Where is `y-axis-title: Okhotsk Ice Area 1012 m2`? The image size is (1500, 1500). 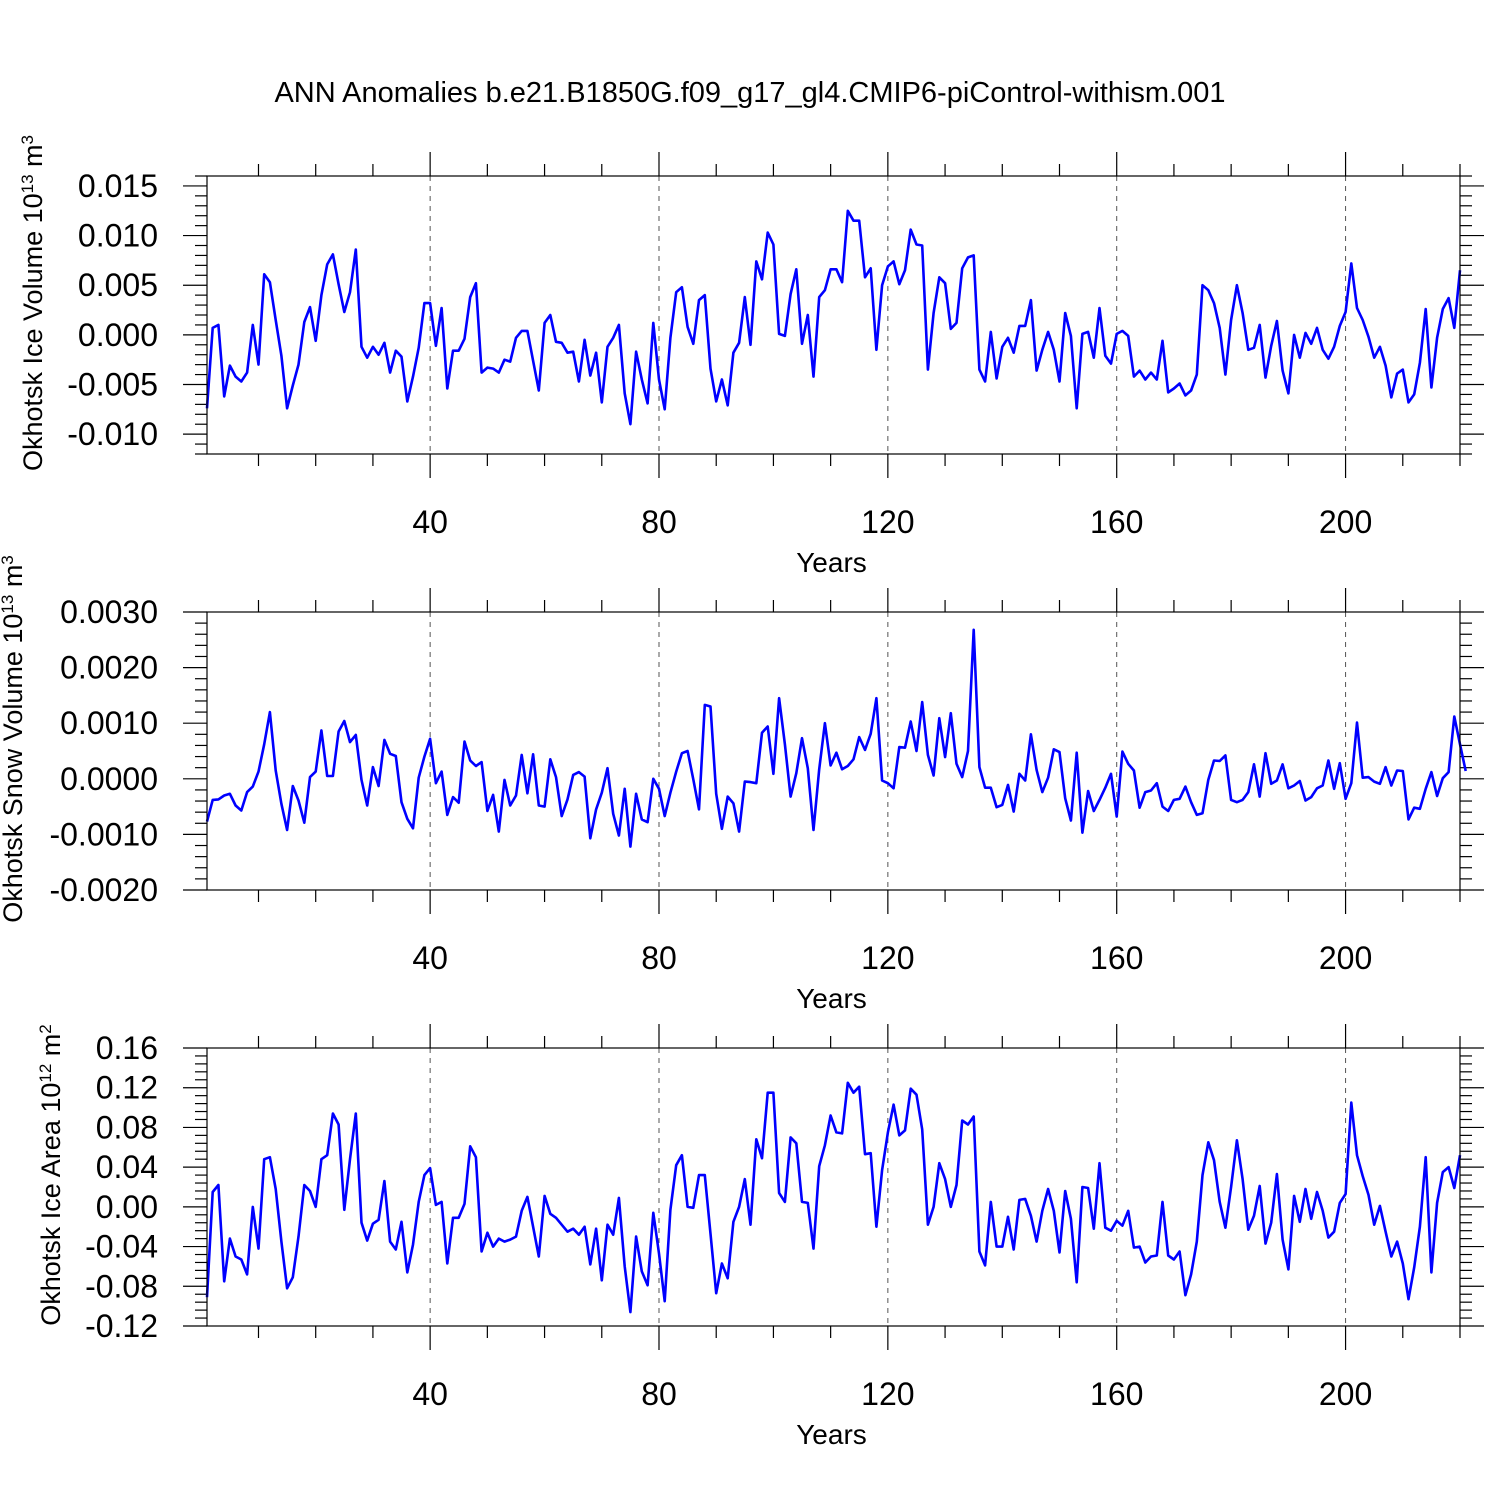 y-axis-title: Okhotsk Ice Area 1012 m2 is located at coordinates (51, 1175).